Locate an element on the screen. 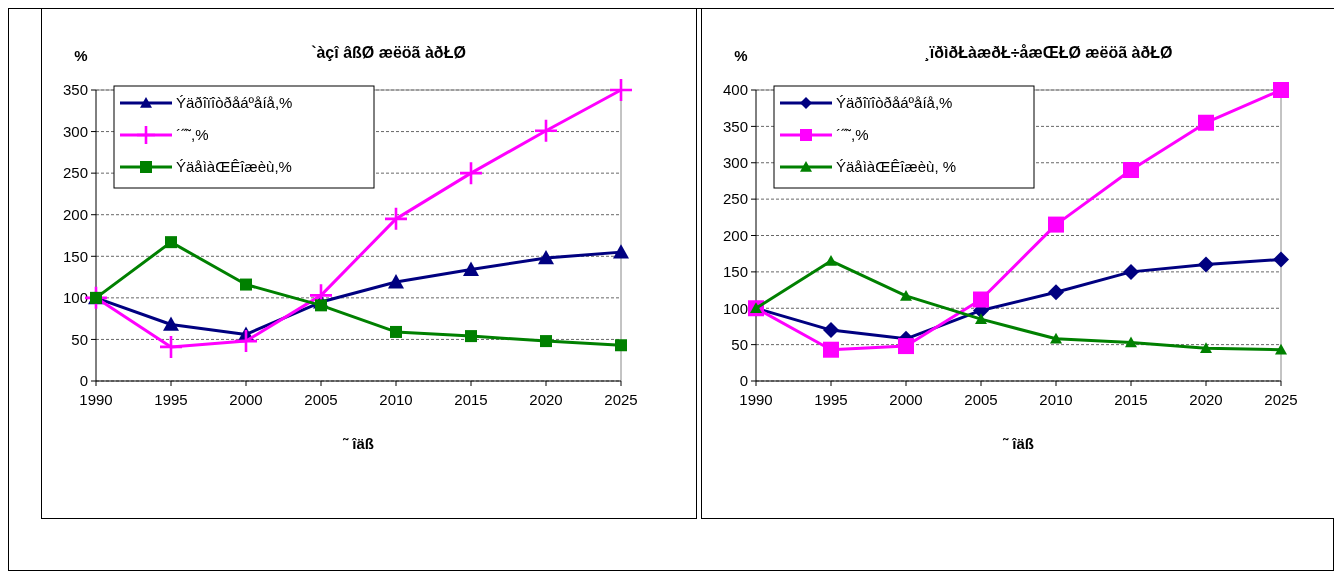  chart-title: `àçî âßØ æëöã àðŁØ is located at coordinates (388, 52).